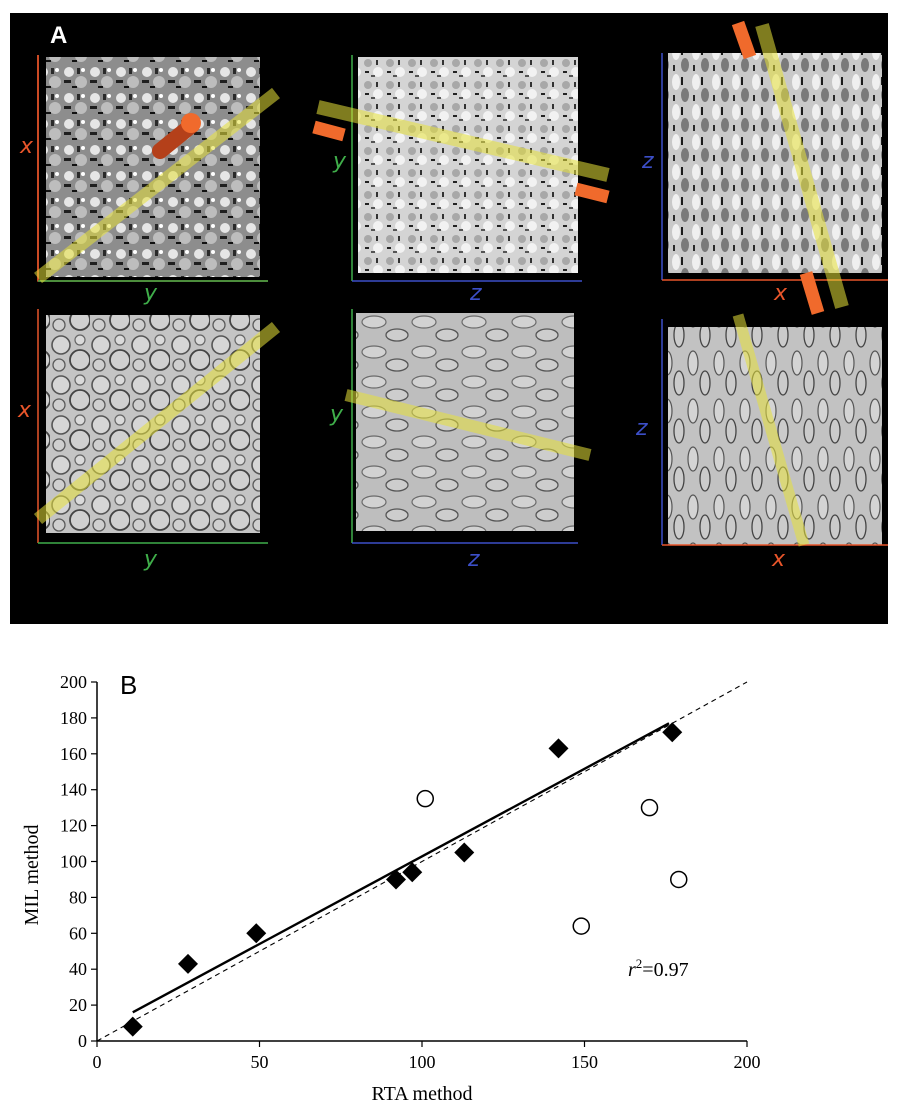 Image resolution: width=898 pixels, height=1104 pixels. I want to click on y-tick-label: 40, so click(78, 969).